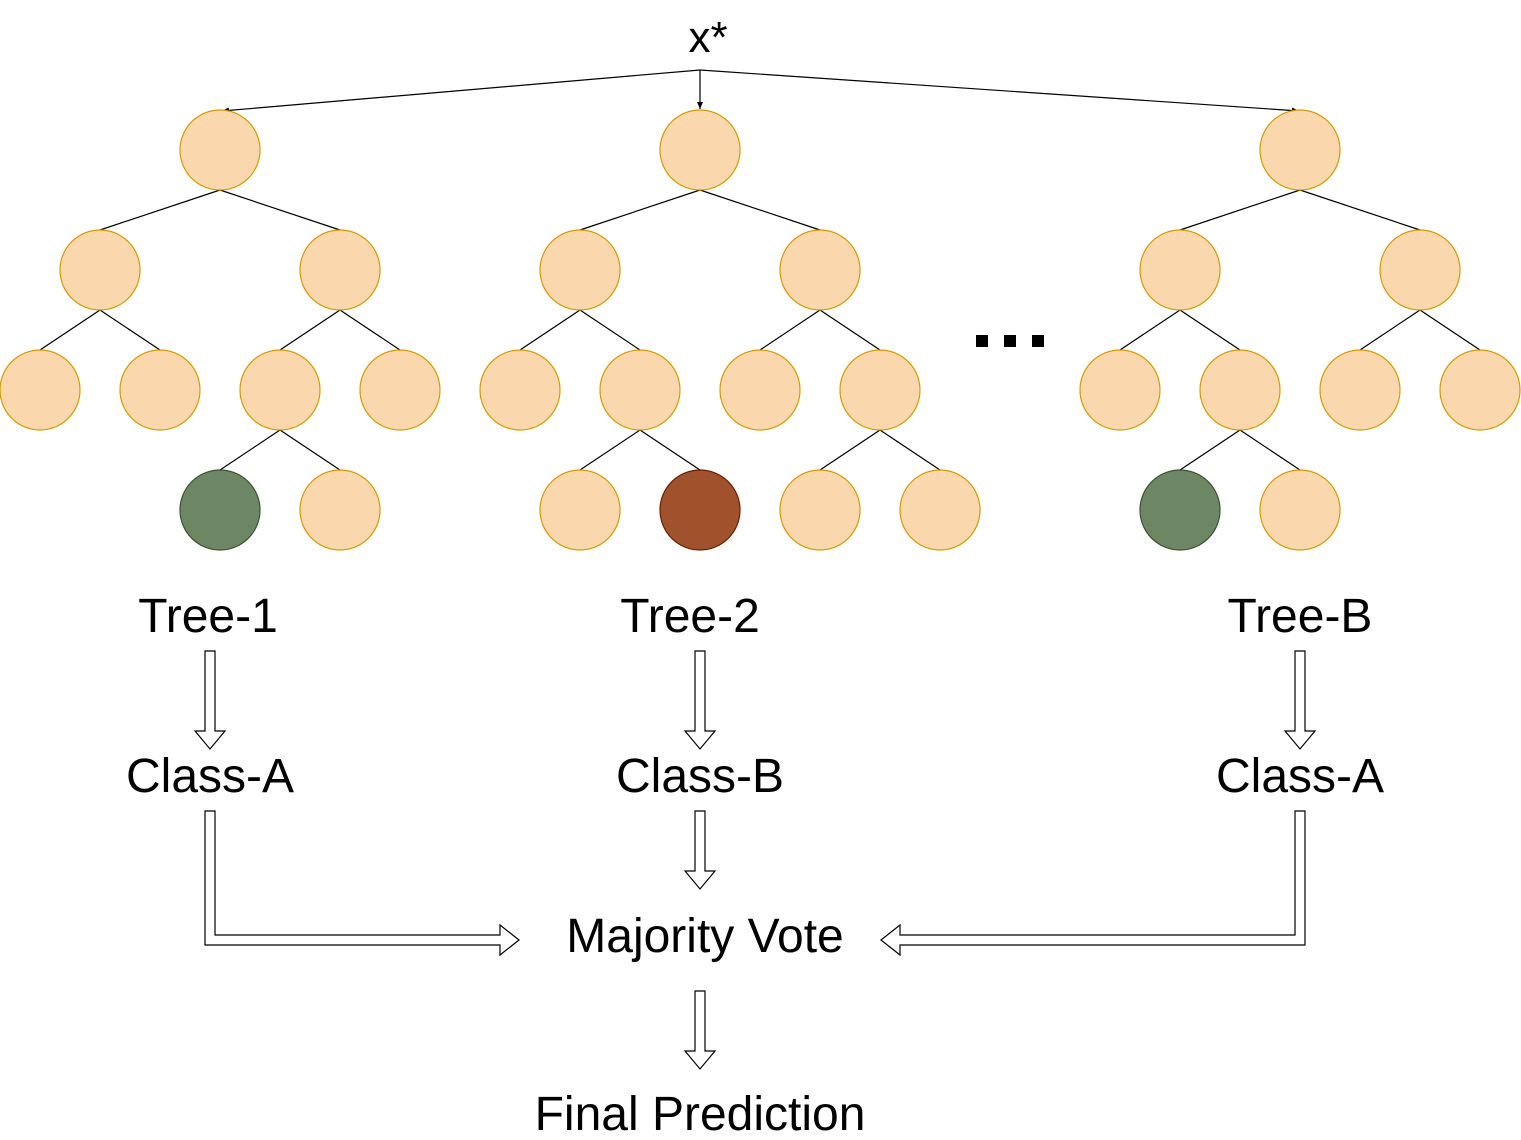 The height and width of the screenshot is (1140, 1521). Describe the element at coordinates (700, 700) in the screenshot. I see `tree-2-to-class-arrow` at that location.